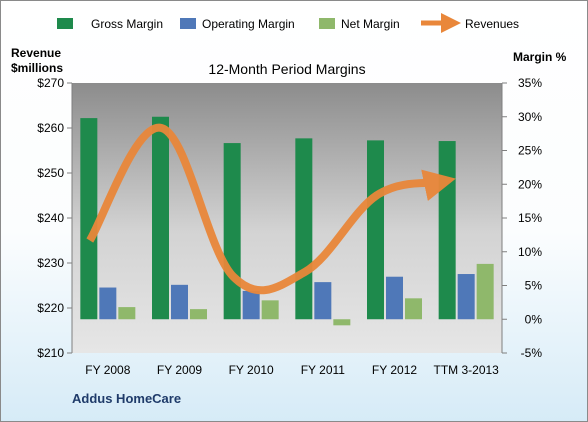  Describe the element at coordinates (530, 83) in the screenshot. I see `right-axis-tick-label: 35%` at that location.